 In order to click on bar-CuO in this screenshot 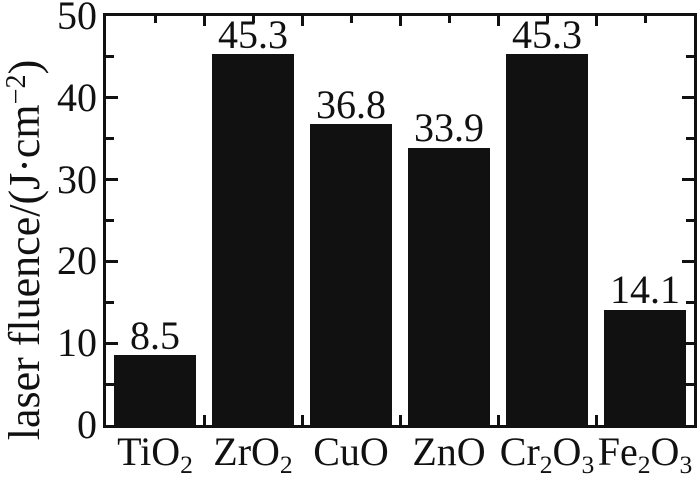, I will do `click(351, 274)`.